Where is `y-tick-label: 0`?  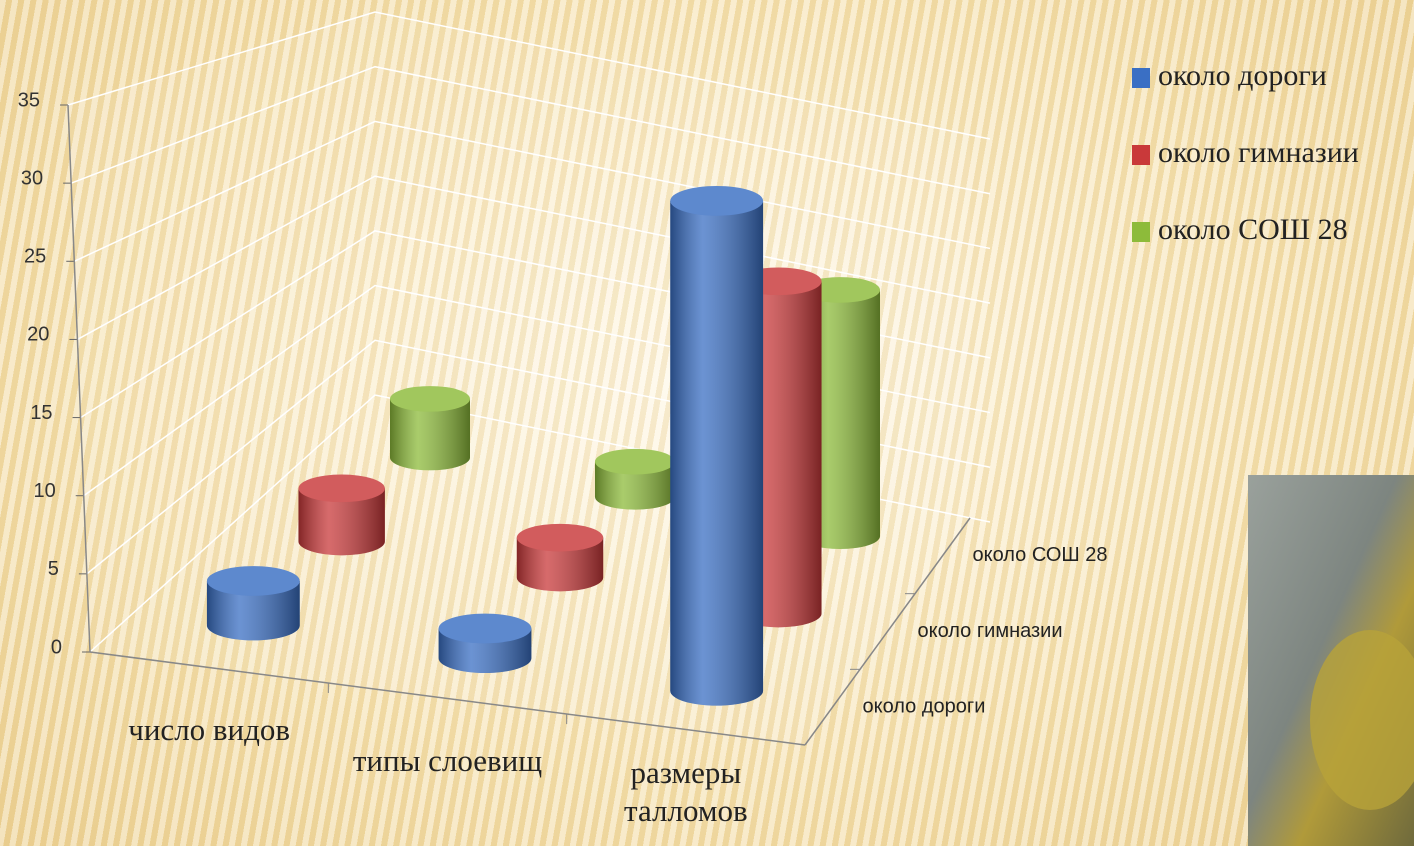 y-tick-label: 0 is located at coordinates (56, 647).